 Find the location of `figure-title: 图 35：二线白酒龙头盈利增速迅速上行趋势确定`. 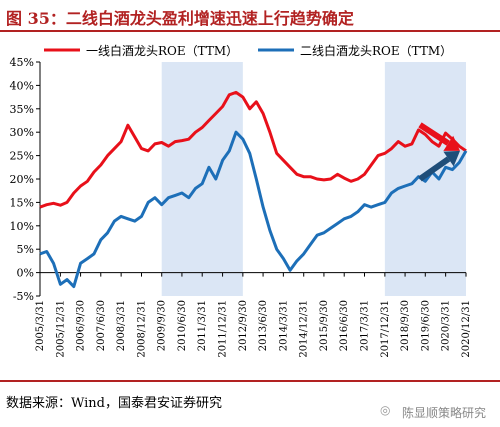

figure-title: 图 35：二线白酒龙头盈利增速迅速上行趋势确定 is located at coordinates (180, 18).